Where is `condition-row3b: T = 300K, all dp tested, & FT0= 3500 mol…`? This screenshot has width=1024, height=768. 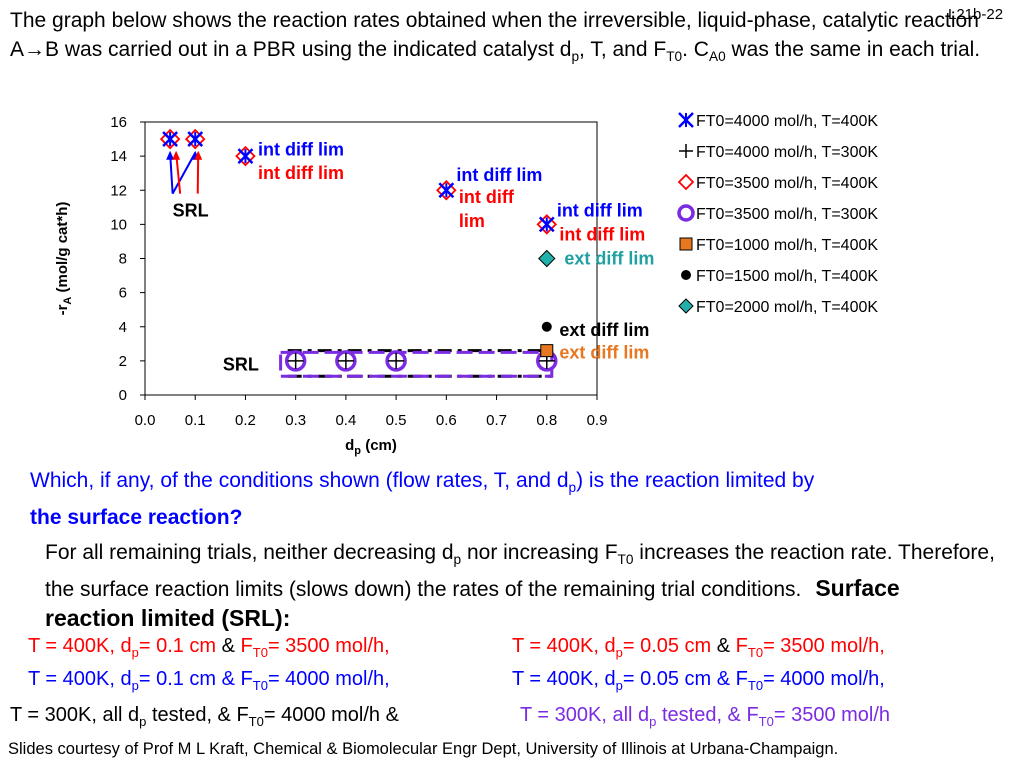
condition-row3b: T = 300K, all dp tested, & FT0= 3500 mol… is located at coordinates (705, 716).